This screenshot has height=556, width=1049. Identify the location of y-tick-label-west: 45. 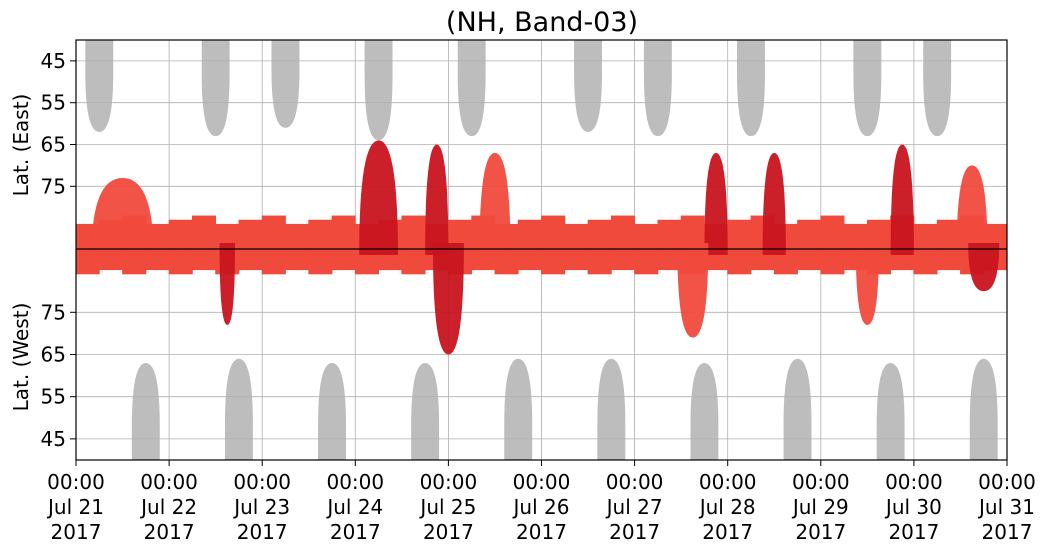
(53, 439).